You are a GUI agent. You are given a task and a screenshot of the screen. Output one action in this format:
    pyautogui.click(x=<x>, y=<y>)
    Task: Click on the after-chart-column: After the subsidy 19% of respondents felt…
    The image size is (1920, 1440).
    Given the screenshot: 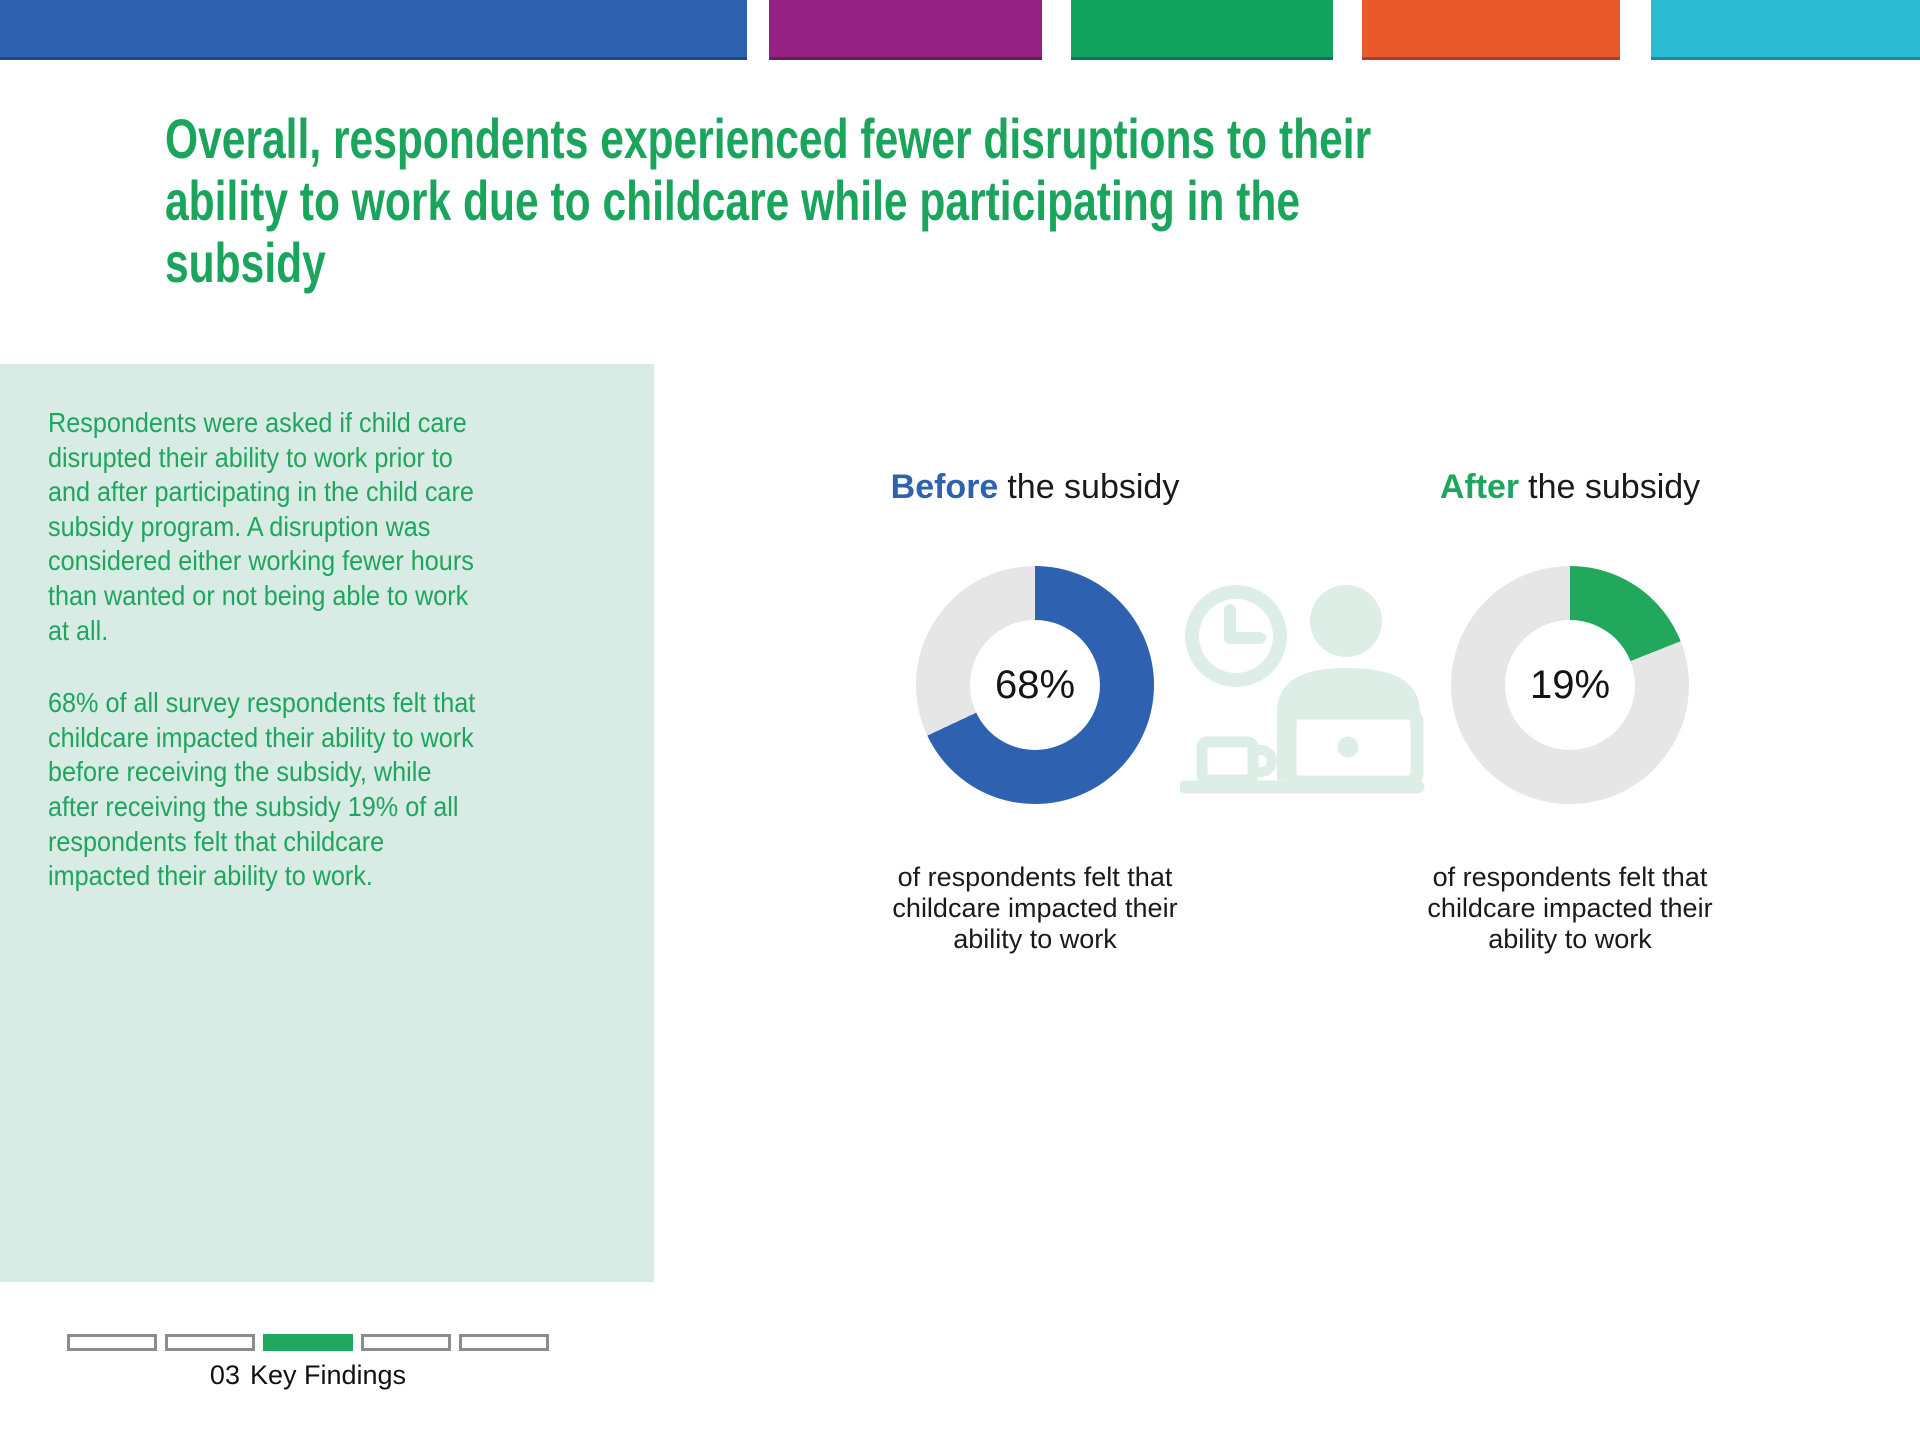 What is the action you would take?
    pyautogui.click(x=1570, y=711)
    